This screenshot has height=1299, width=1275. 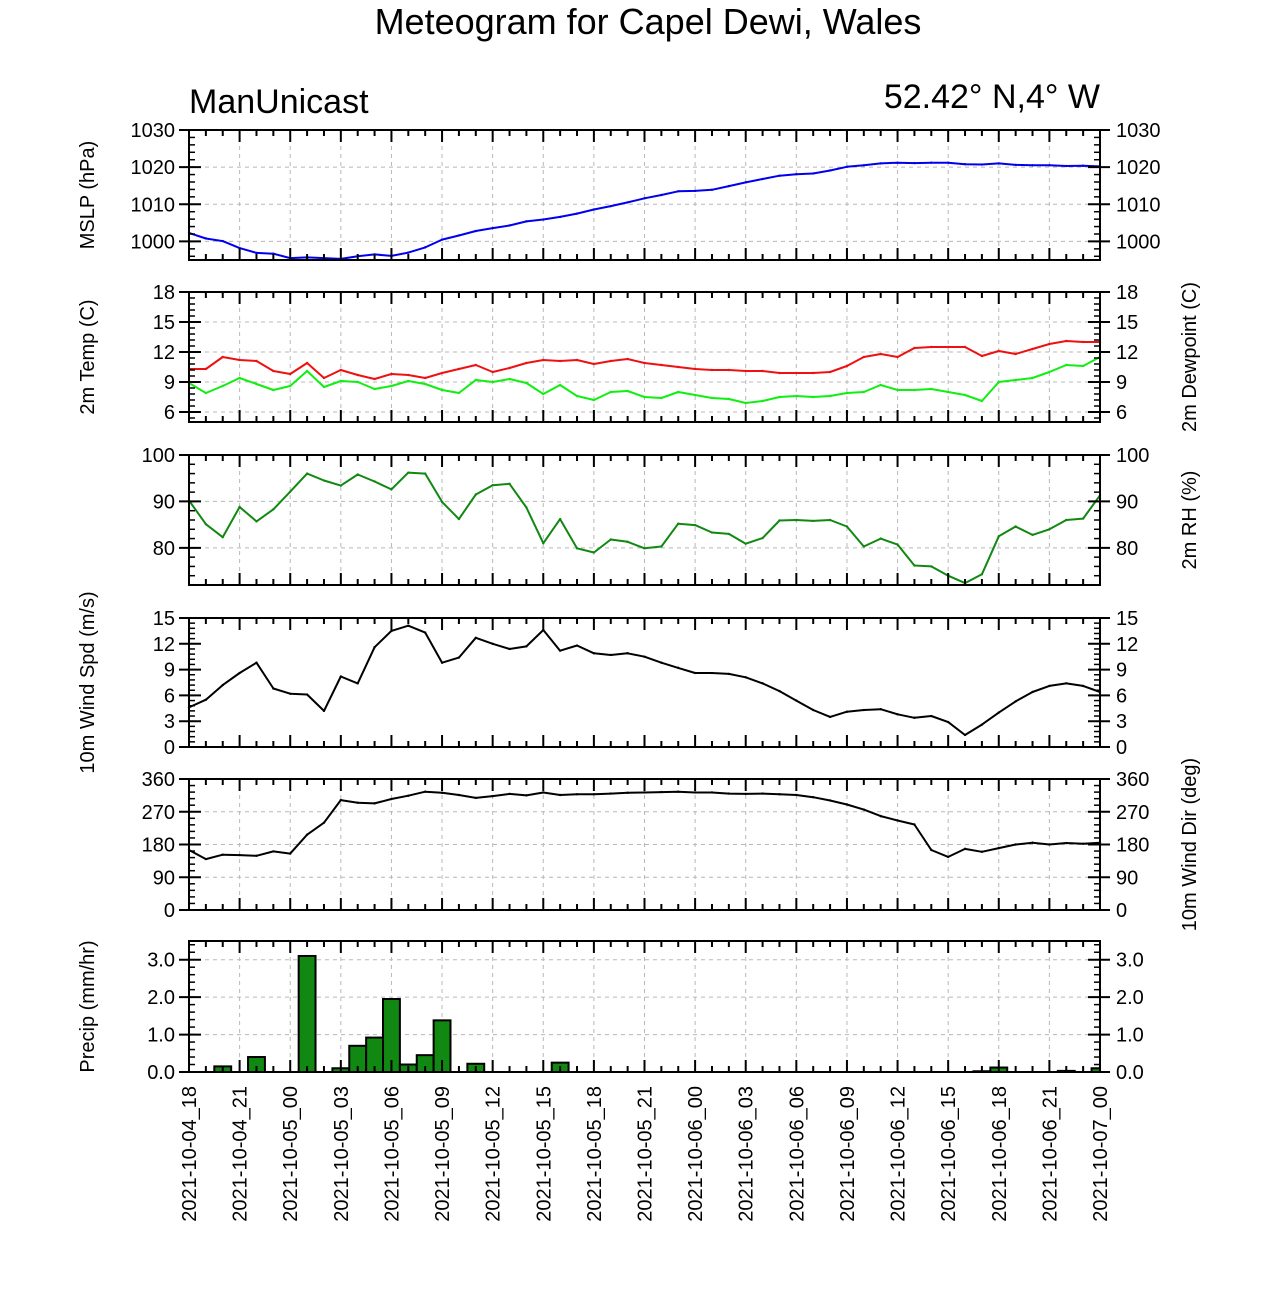 What do you see at coordinates (342, 1154) in the screenshot?
I see `x-tick-label: 2021-10-05_03` at bounding box center [342, 1154].